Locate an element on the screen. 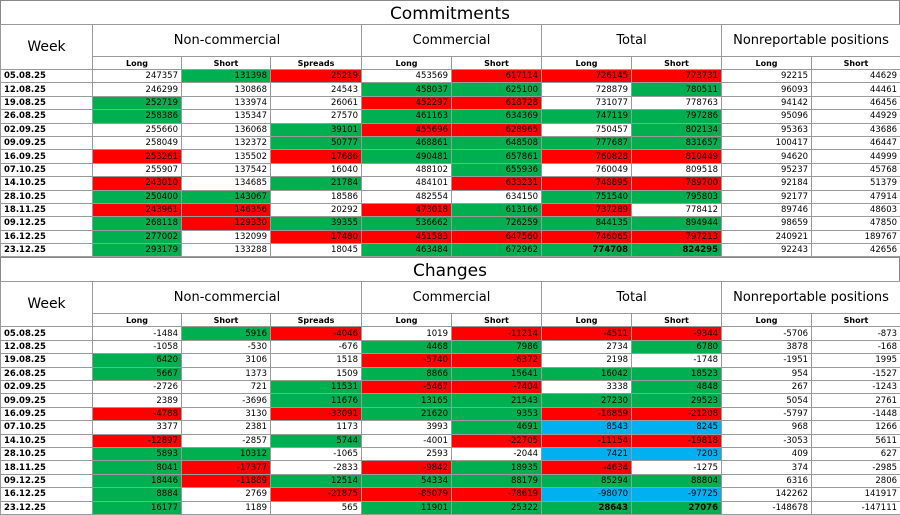 The height and width of the screenshot is (515, 900). value-cell: 137542 is located at coordinates (226, 169).